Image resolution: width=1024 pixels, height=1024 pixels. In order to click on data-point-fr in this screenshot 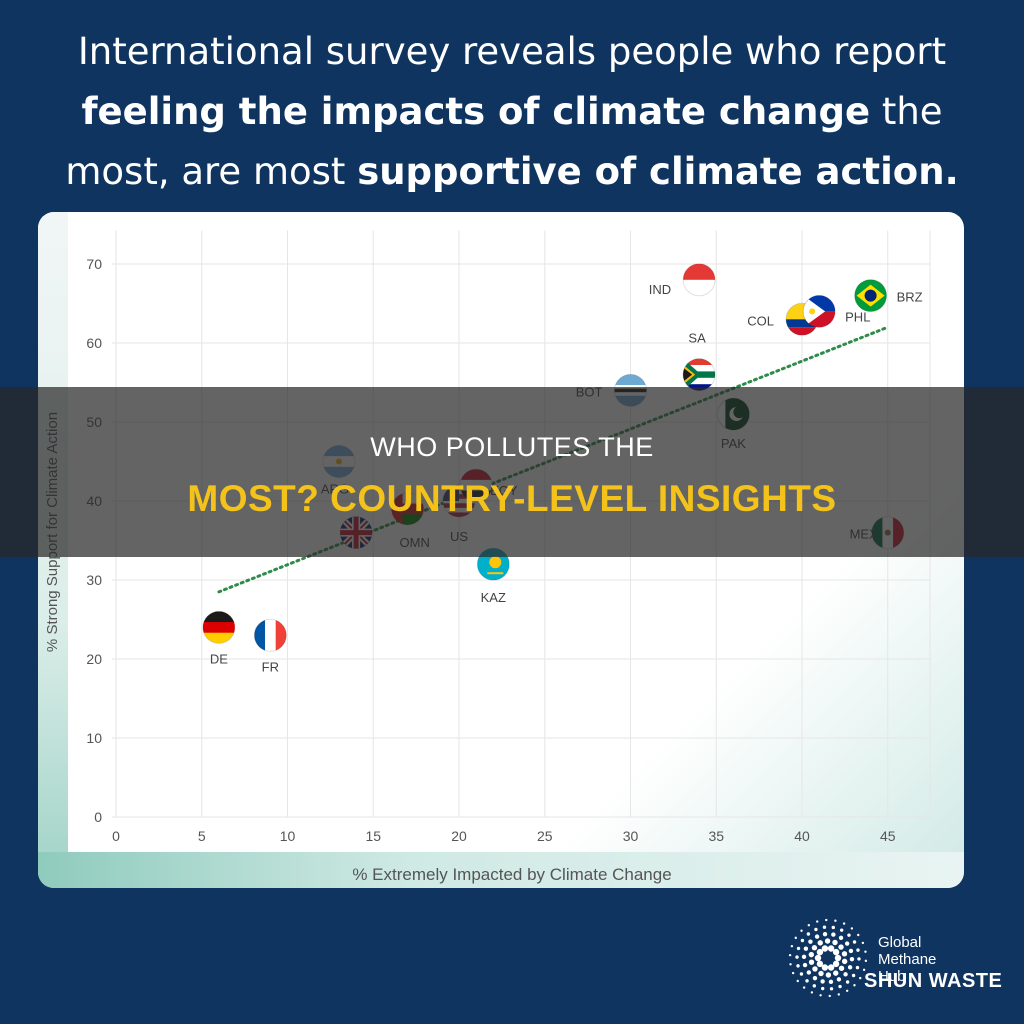, I will do `click(270, 635)`.